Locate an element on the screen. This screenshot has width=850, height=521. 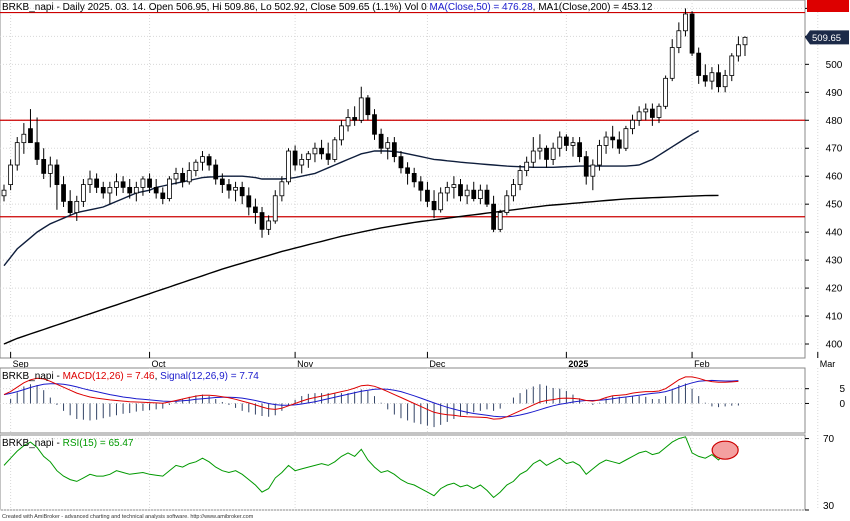
price-tick-label: 500 is located at coordinates (834, 65).